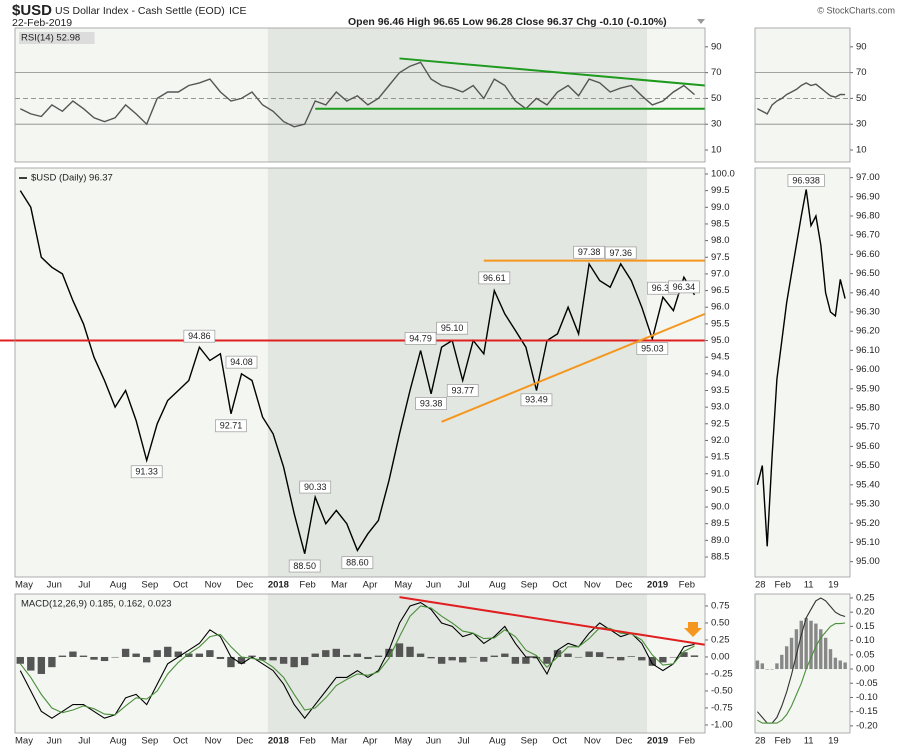  I want to click on y-tick-label: 96.70, so click(868, 235).